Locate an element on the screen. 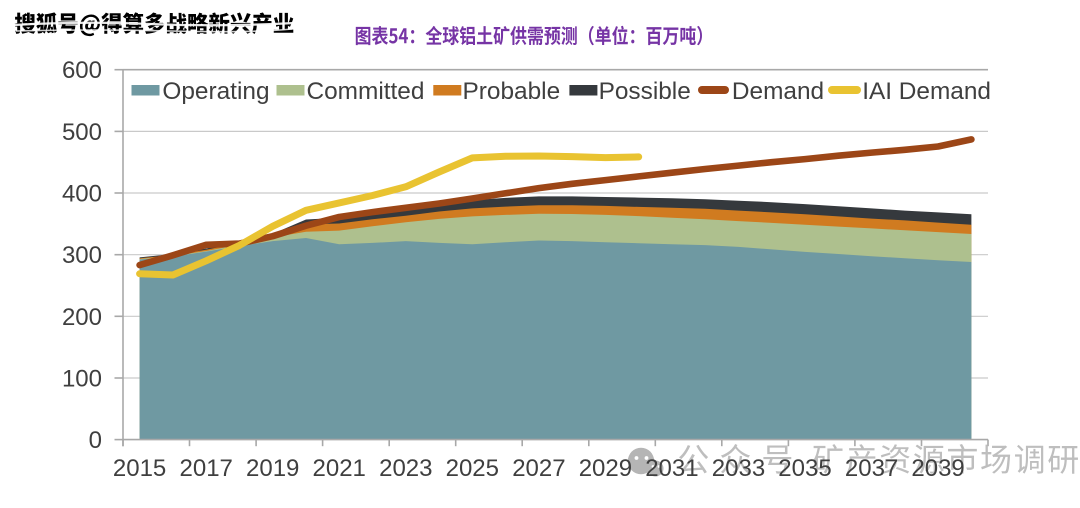 This screenshot has width=1080, height=508. svg-text: Committed is located at coordinates (366, 91).